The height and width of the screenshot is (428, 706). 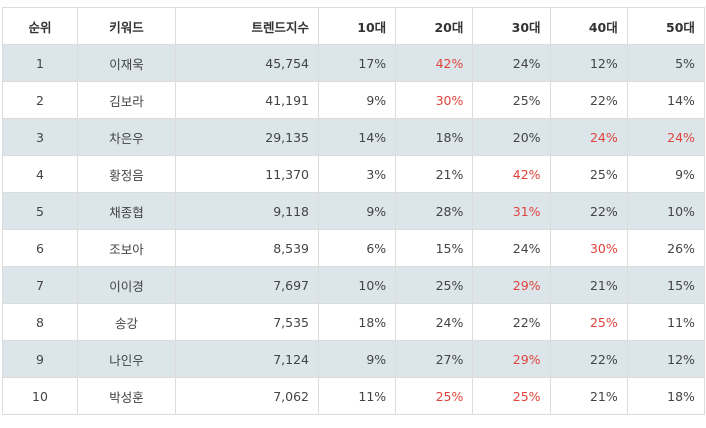 What do you see at coordinates (40, 100) in the screenshot?
I see `cell-rank: 2` at bounding box center [40, 100].